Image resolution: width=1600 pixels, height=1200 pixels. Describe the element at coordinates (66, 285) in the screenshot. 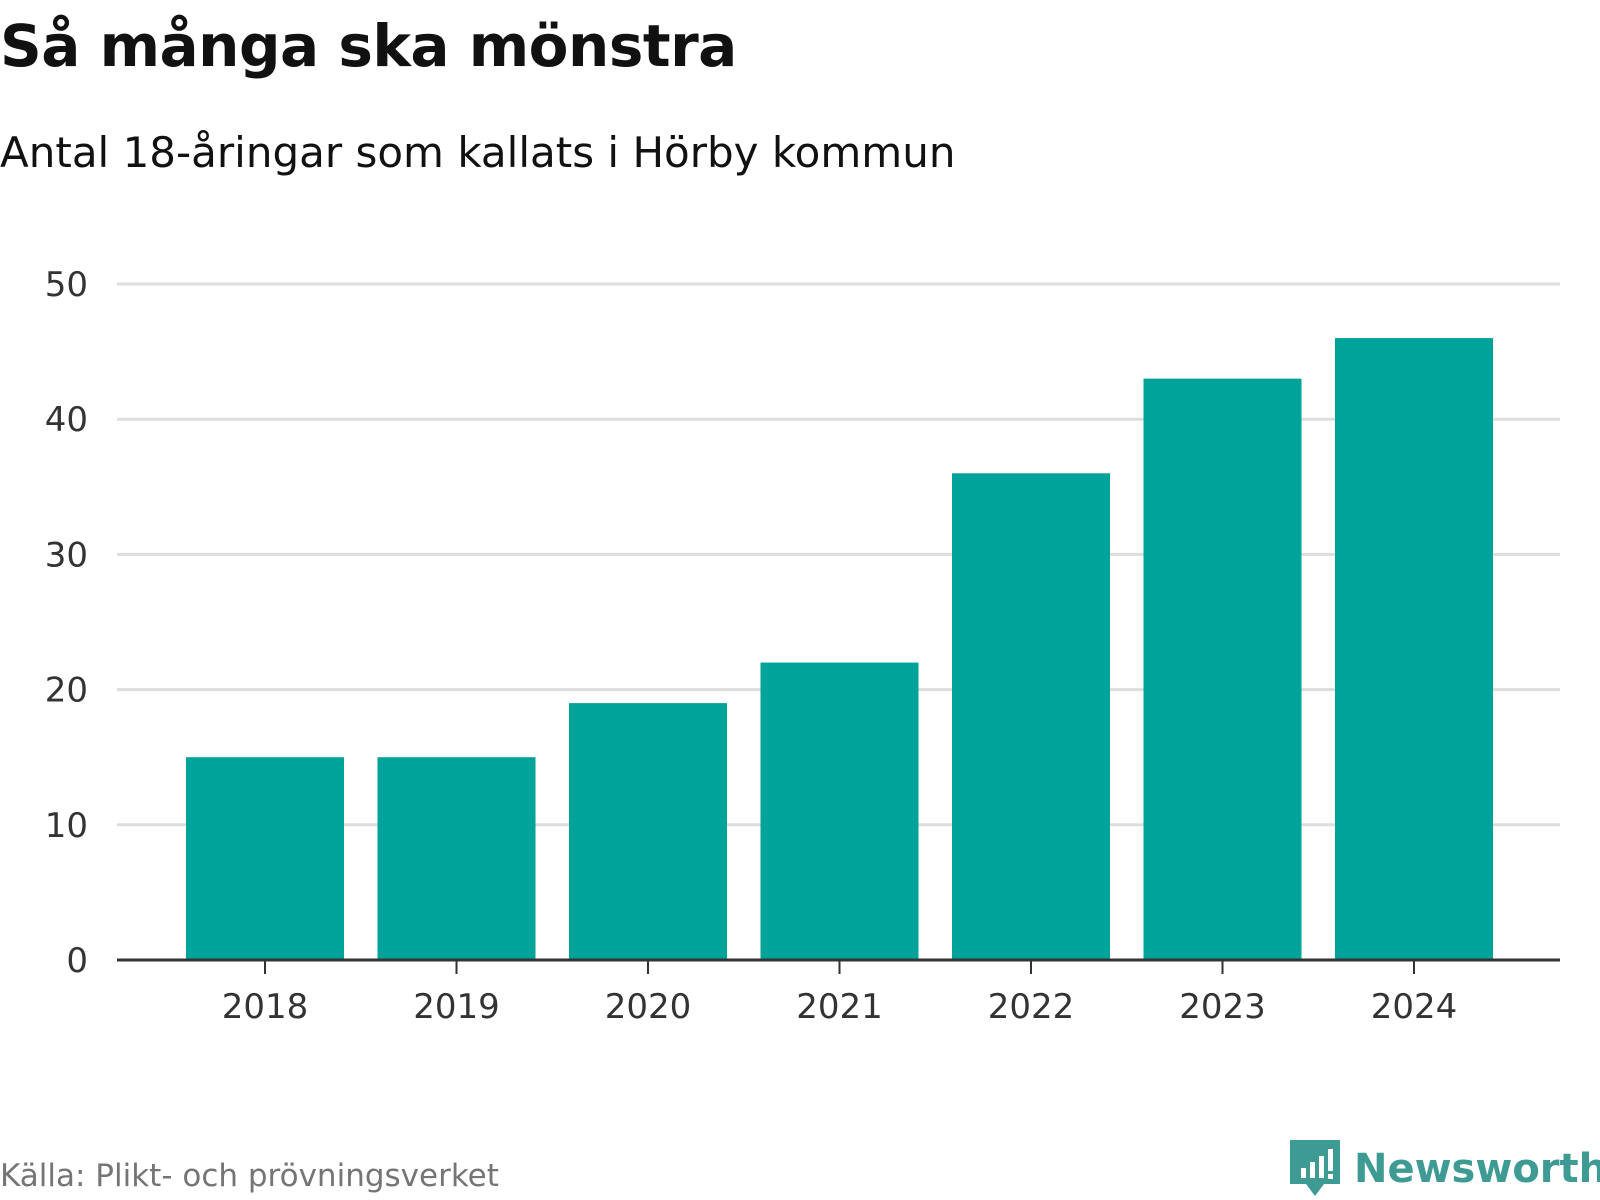

I see `y-tick-label: 50` at that location.